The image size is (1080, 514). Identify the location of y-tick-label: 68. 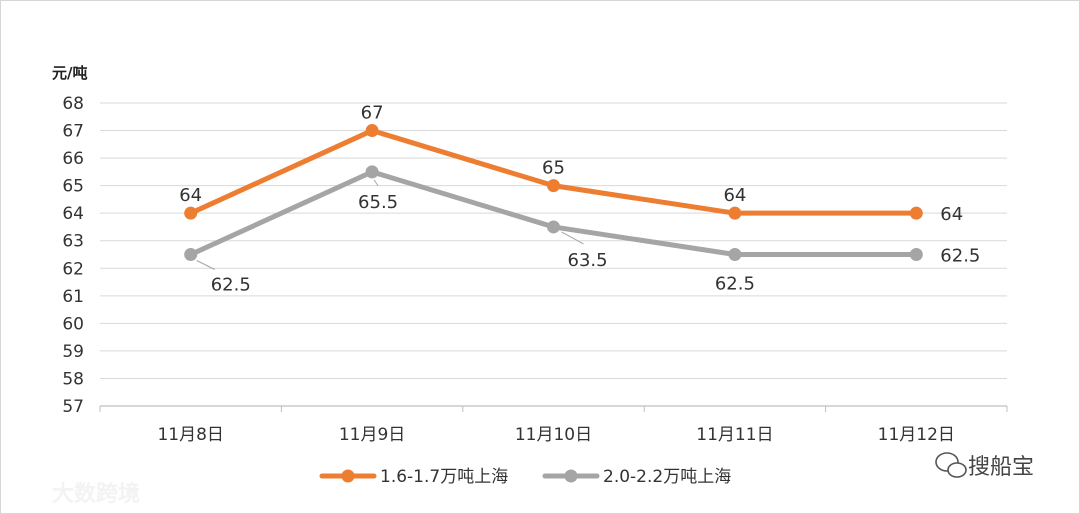
(73, 104).